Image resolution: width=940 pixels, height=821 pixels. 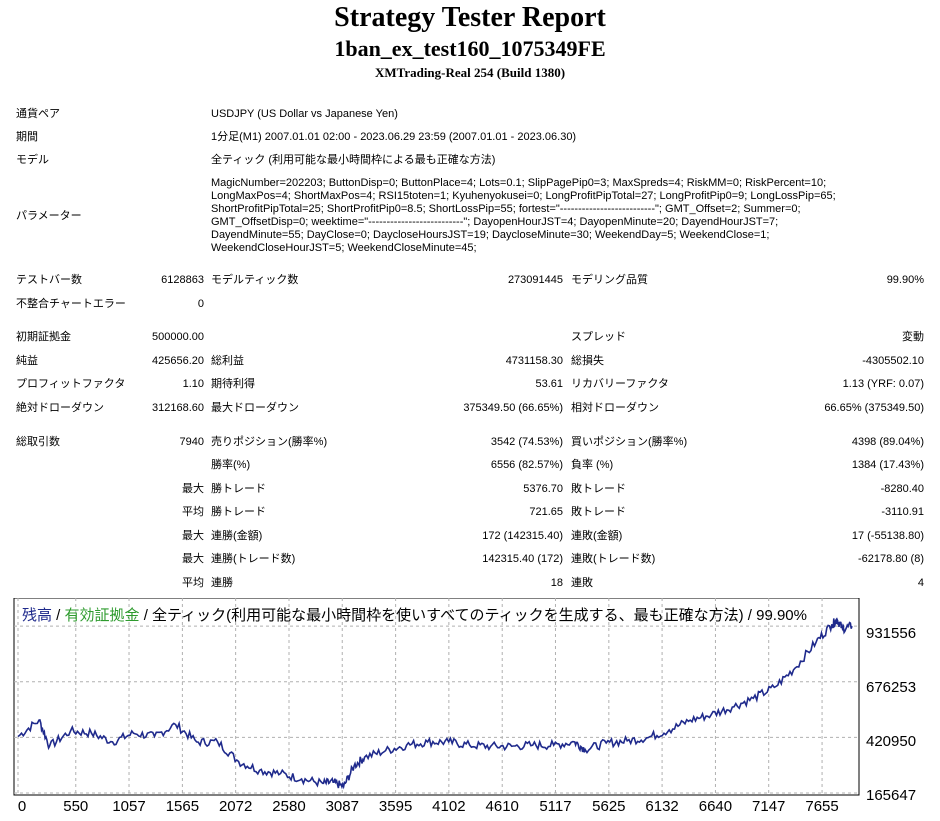 I want to click on avg-consec-loss-label: 連敗, so click(x=582, y=583).